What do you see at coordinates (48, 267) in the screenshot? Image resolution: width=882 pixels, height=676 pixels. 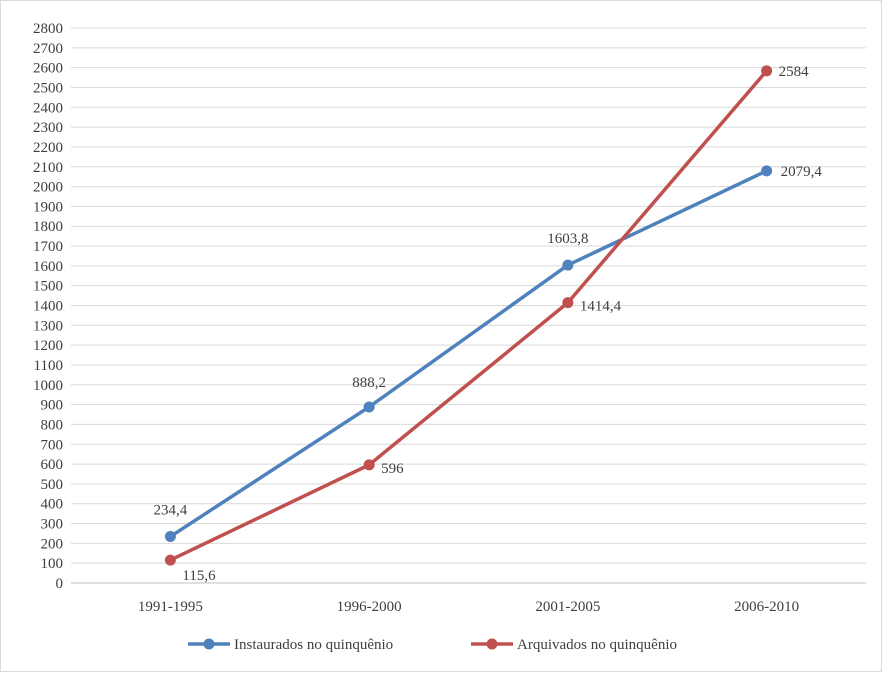 I see `y-tick-label: 1600` at bounding box center [48, 267].